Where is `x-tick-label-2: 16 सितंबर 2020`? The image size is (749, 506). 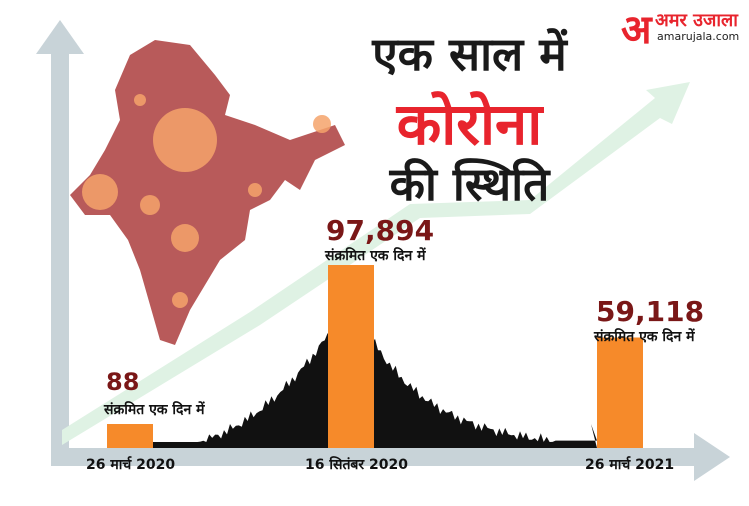 x-tick-label-2: 16 सितंबर 2020 is located at coordinates (356, 465).